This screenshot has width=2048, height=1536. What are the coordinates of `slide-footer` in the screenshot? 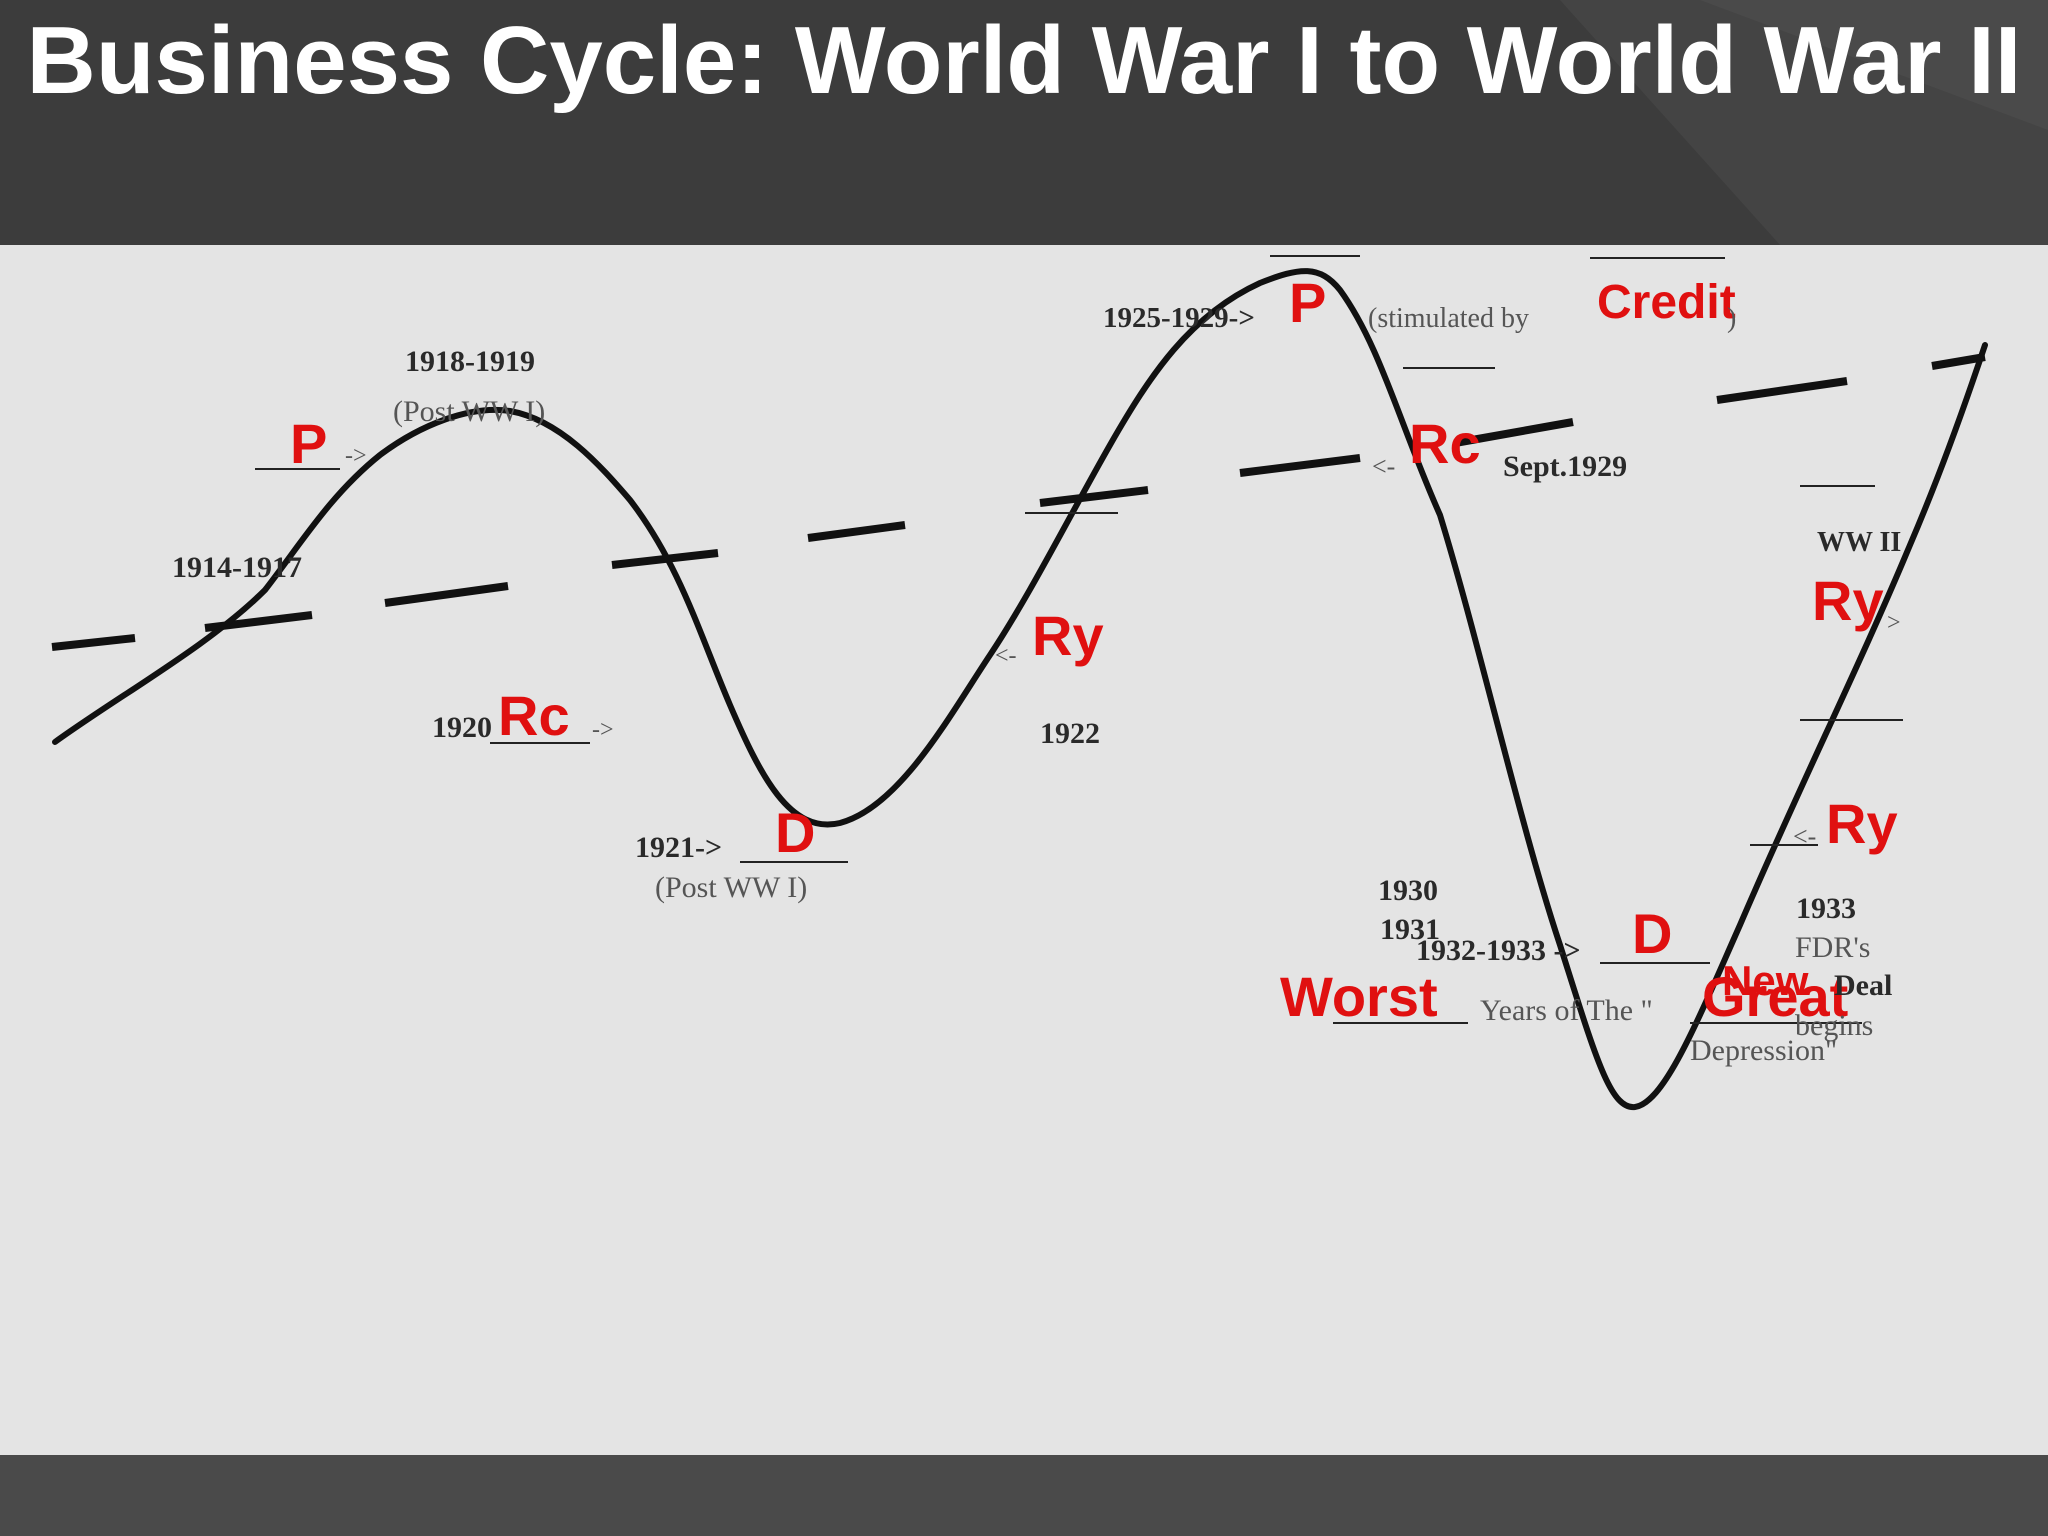 It's located at (1024, 1495).